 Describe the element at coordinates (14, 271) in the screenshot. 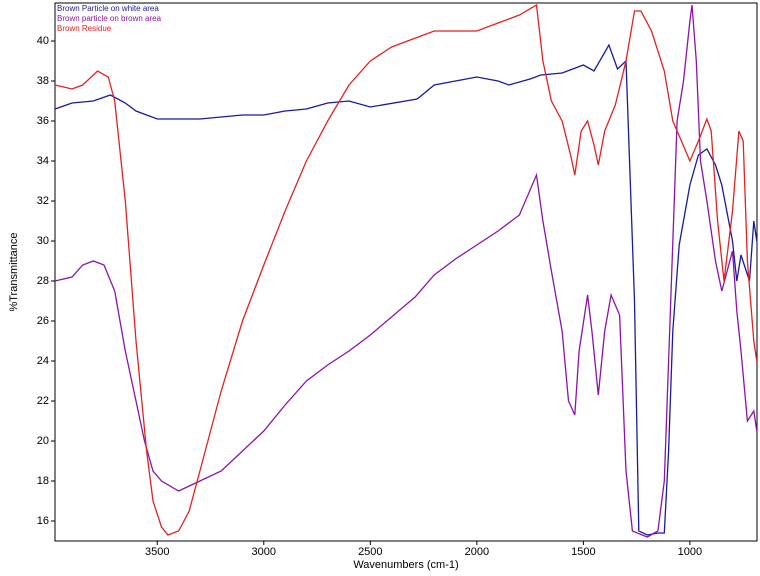

I see `y-axis-label: %Transmittance` at that location.